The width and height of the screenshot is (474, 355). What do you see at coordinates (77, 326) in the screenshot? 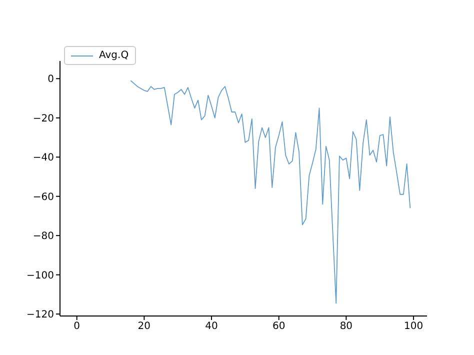
I see `x-tick-label: 0` at bounding box center [77, 326].